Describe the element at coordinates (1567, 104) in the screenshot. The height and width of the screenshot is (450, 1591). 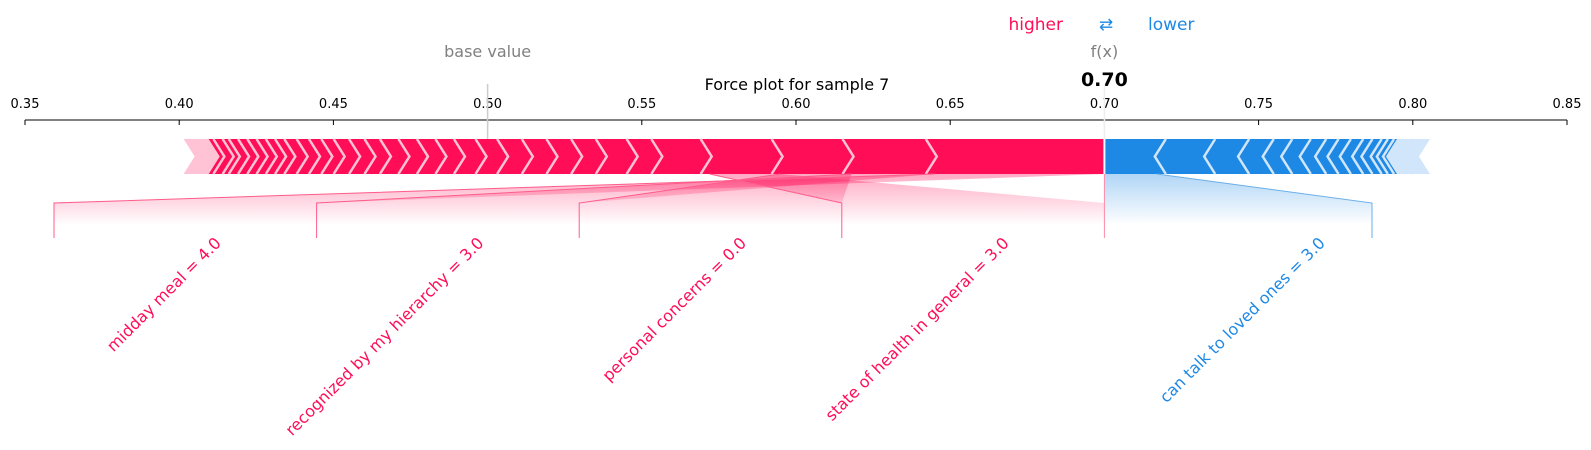
I see `tick-label: 0.85` at that location.